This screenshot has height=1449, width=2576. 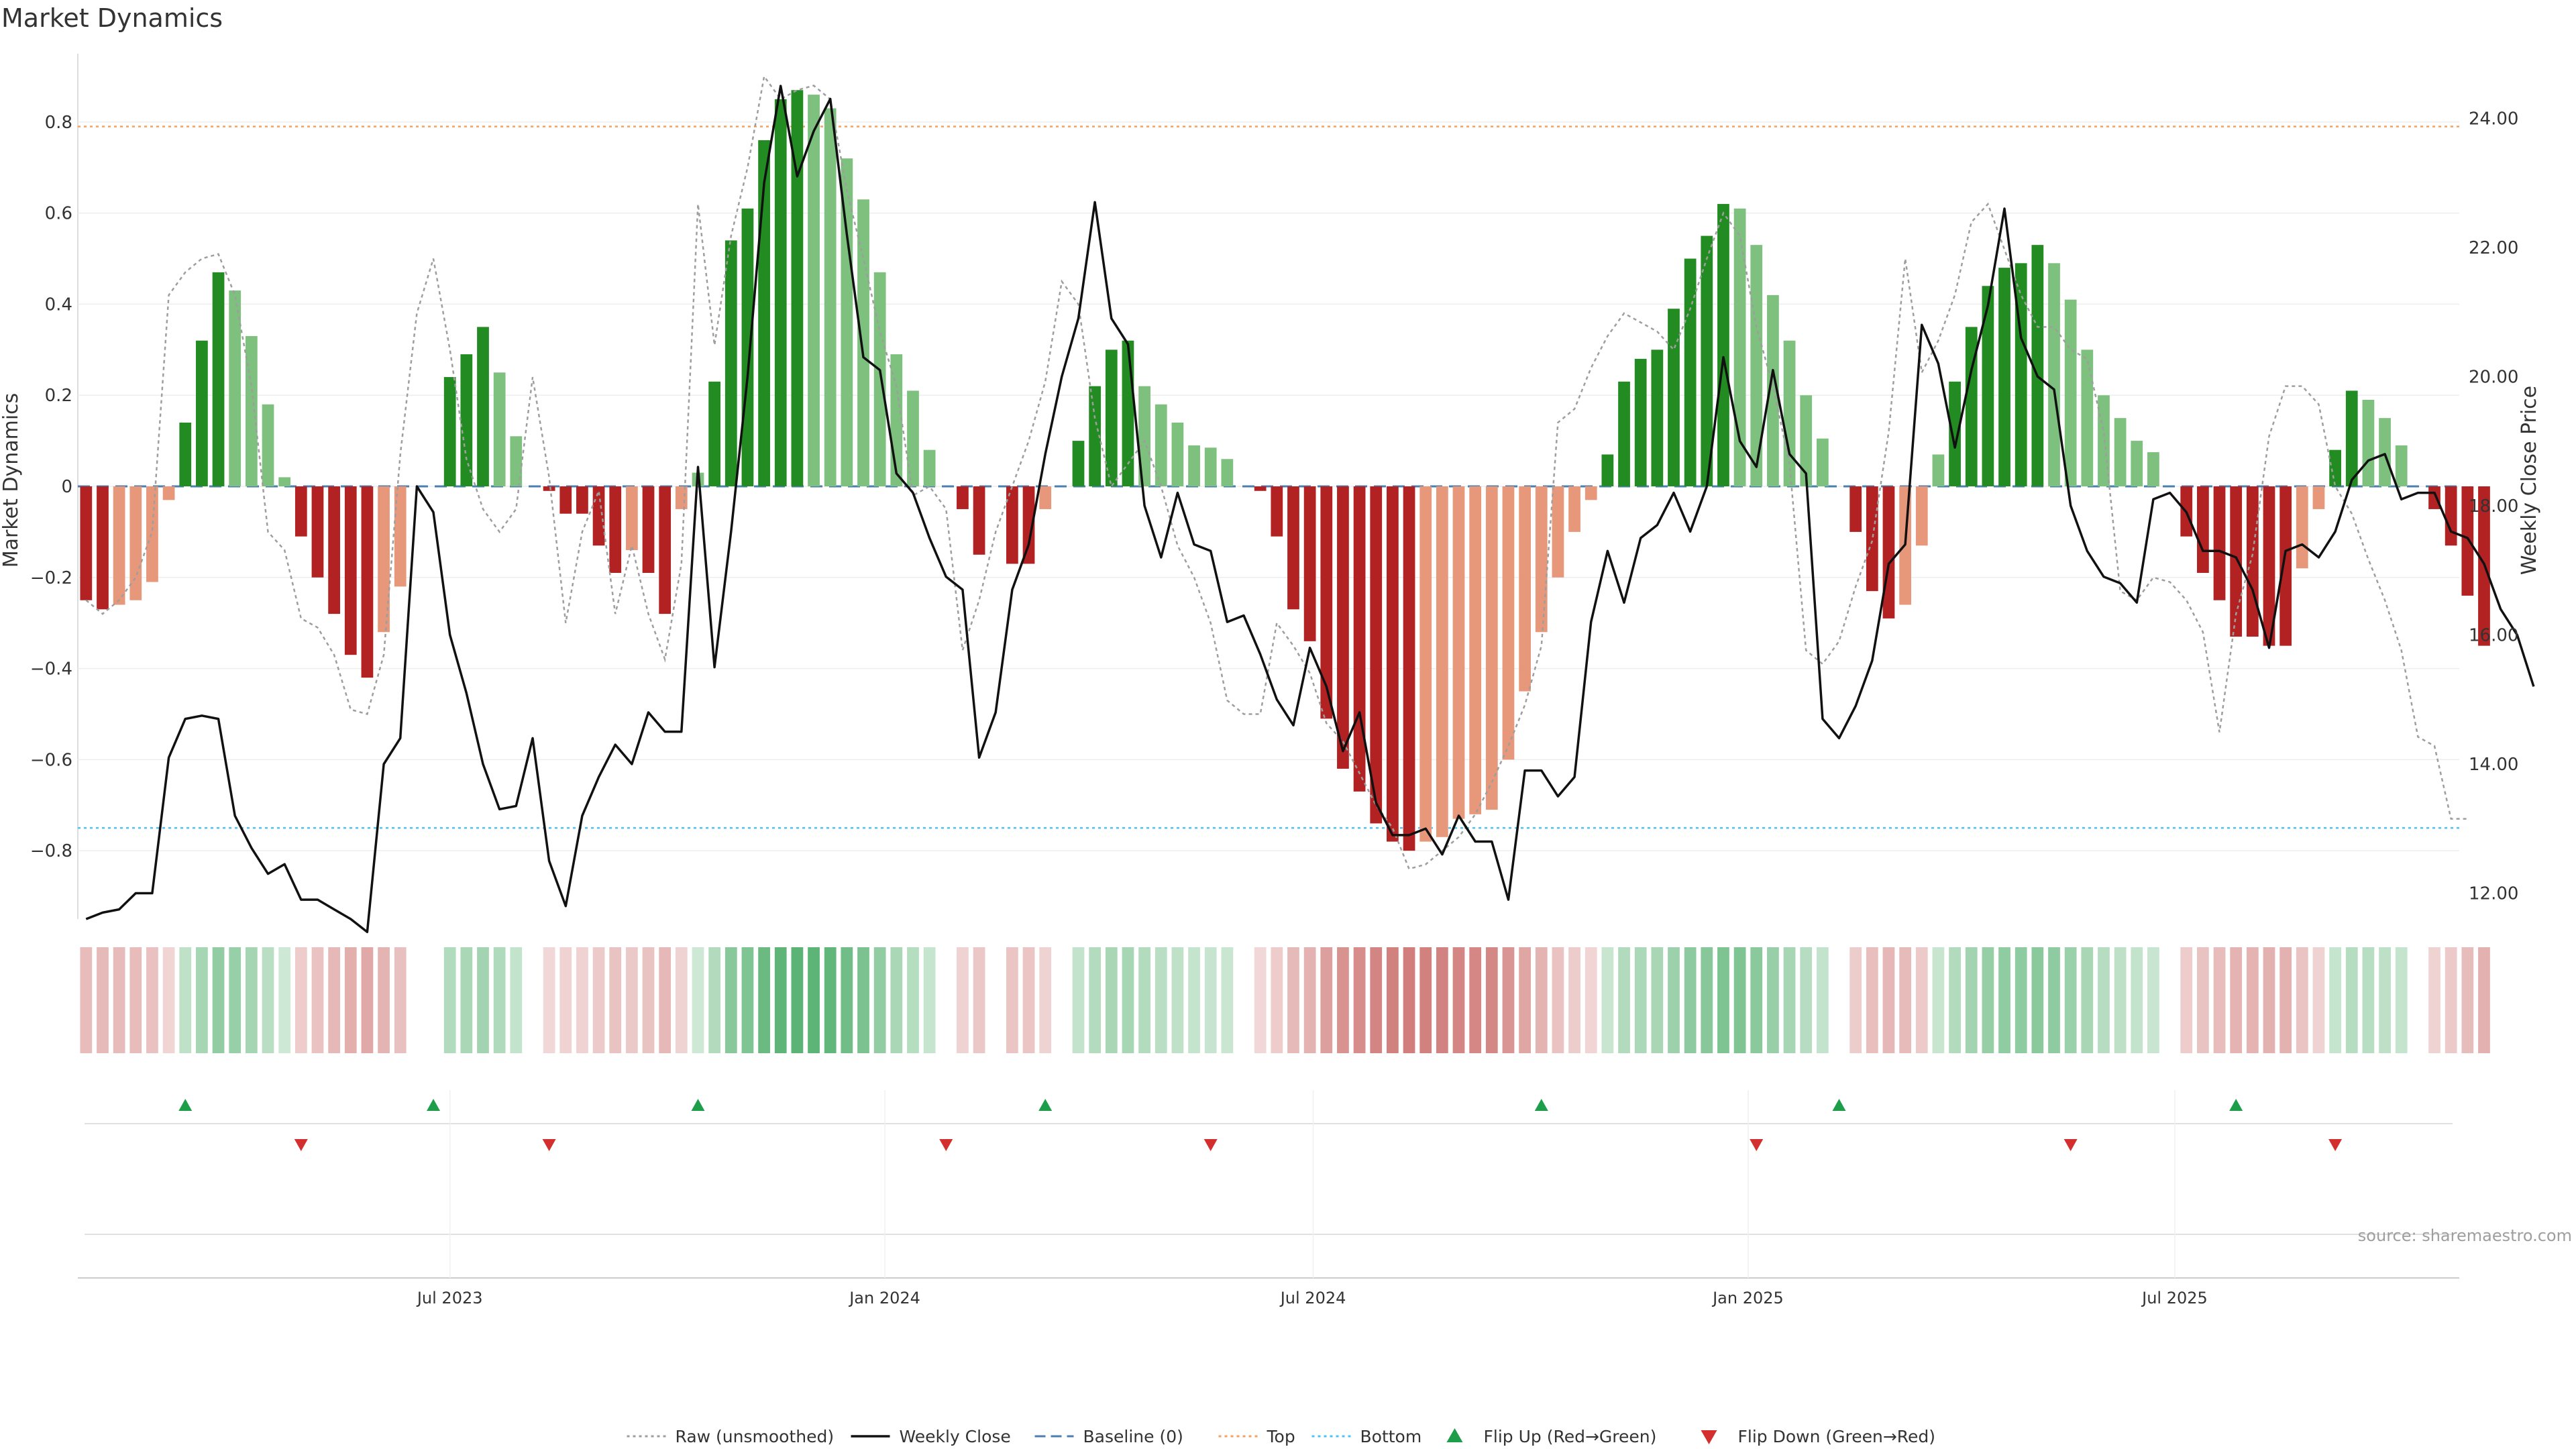 I want to click on legend-label: Bottom, so click(x=1391, y=1436).